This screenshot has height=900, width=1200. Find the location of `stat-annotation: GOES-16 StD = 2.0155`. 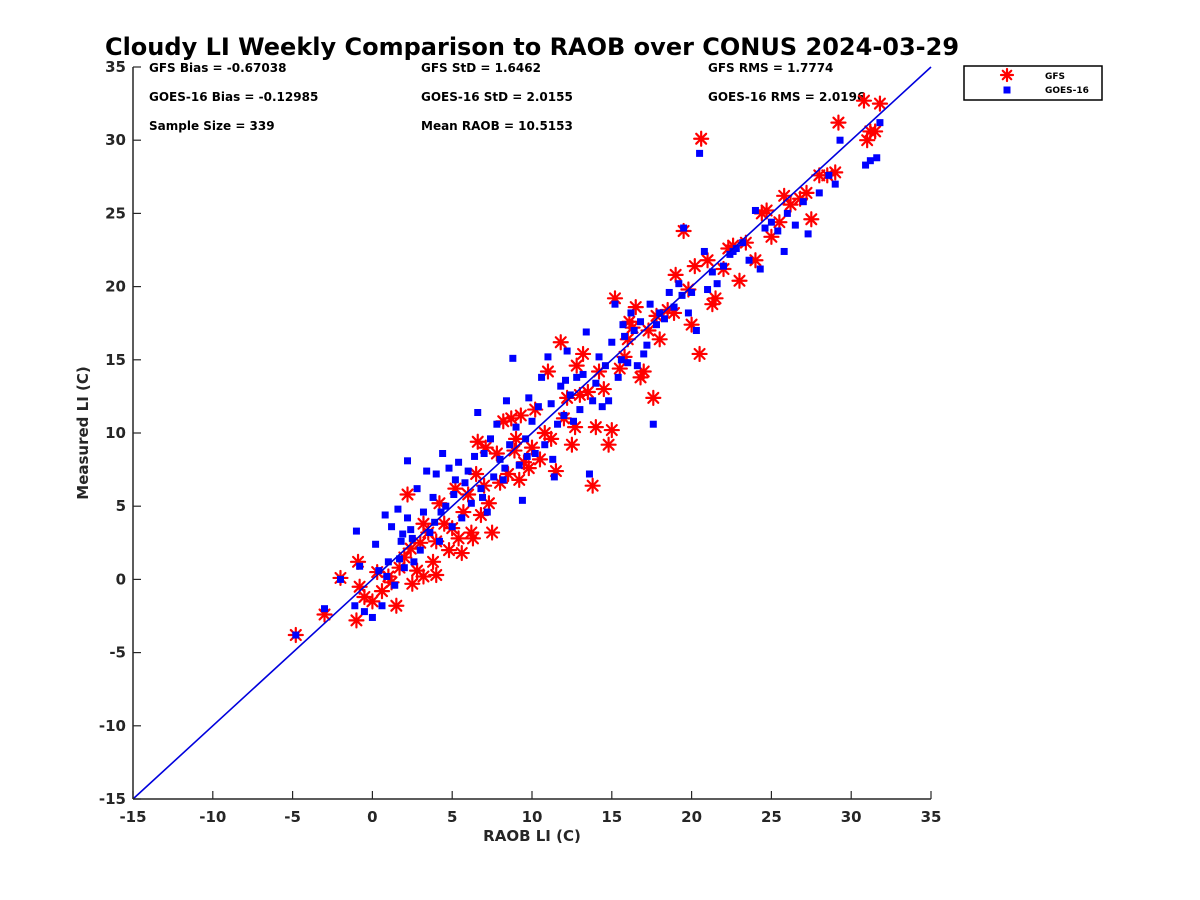

stat-annotation: GOES-16 StD = 2.0155 is located at coordinates (497, 97).